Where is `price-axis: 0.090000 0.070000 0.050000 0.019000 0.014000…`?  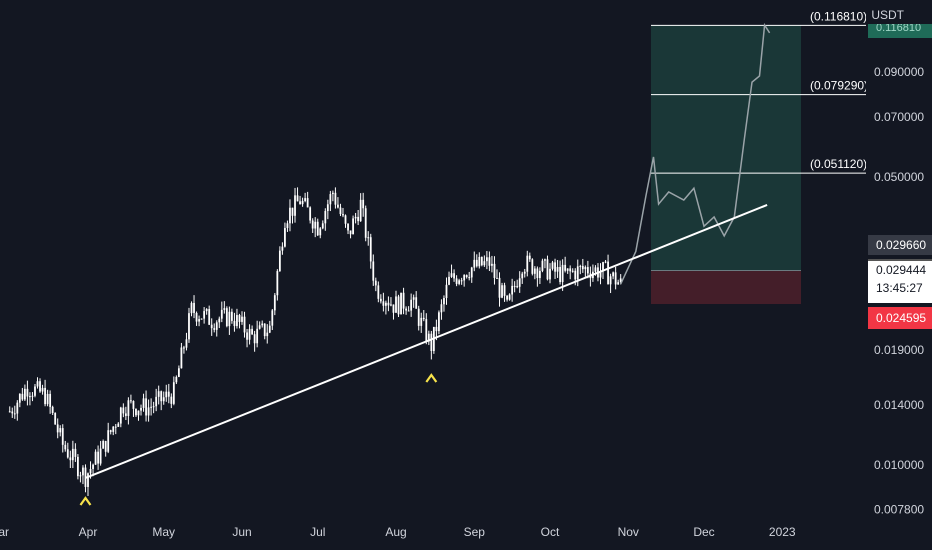 price-axis: 0.090000 0.070000 0.050000 0.019000 0.014000… is located at coordinates (899, 290).